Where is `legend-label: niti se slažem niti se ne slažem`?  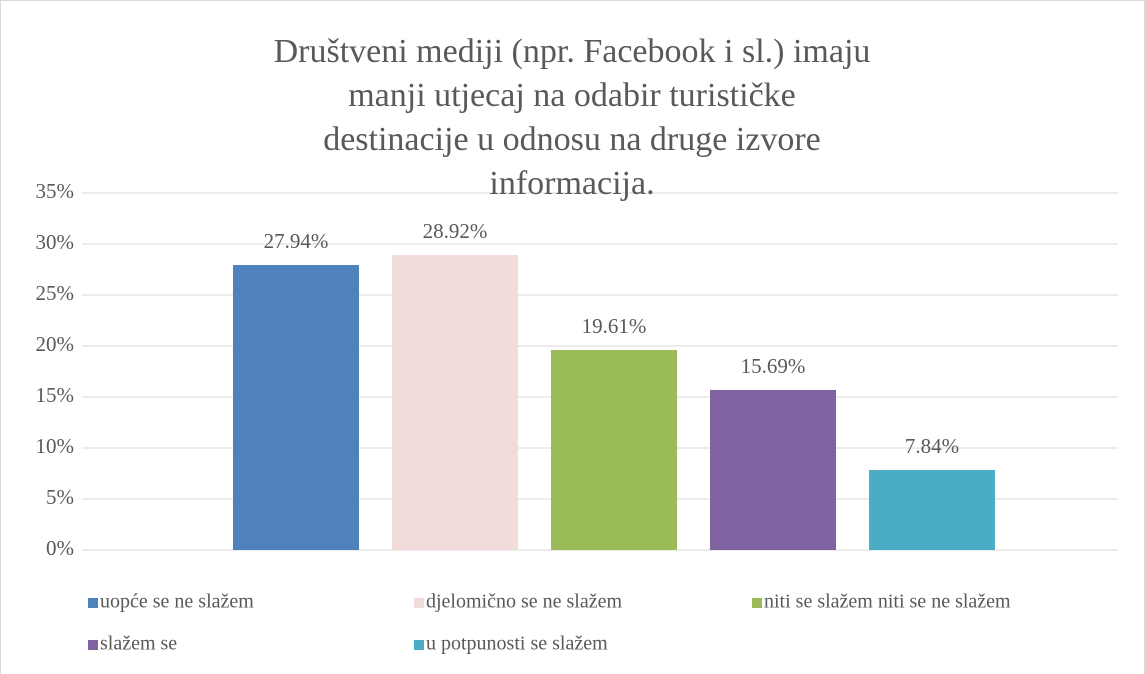
legend-label: niti se slažem niti se ne slažem is located at coordinates (887, 602).